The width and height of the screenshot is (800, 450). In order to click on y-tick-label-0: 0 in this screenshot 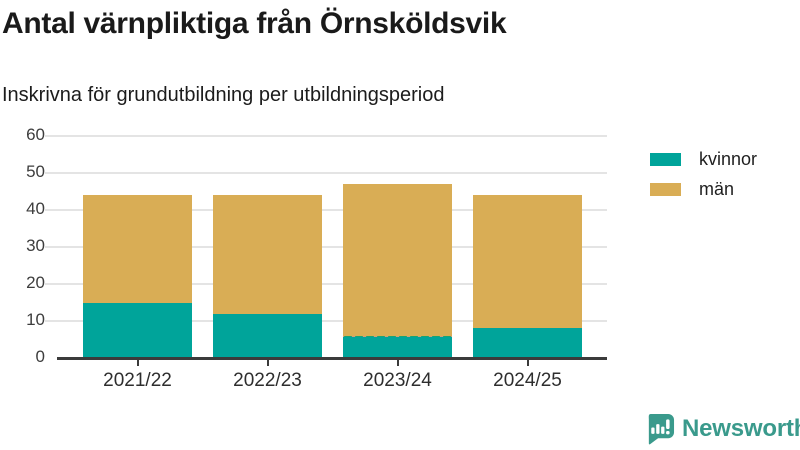, I will do `click(40, 356)`.